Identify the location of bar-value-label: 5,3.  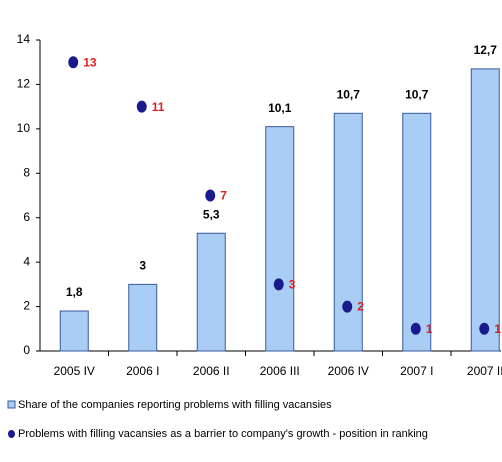
(211, 214).